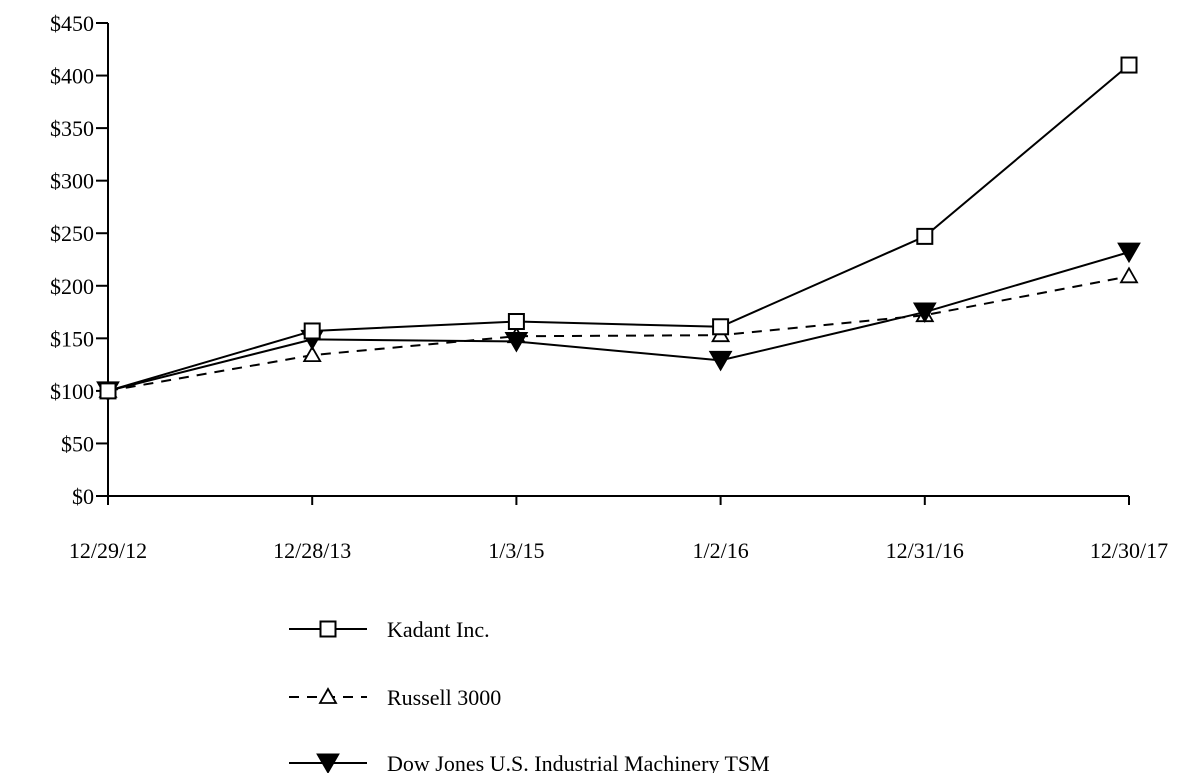  Describe the element at coordinates (108, 550) in the screenshot. I see `x-tick-label: 12/29/12` at that location.